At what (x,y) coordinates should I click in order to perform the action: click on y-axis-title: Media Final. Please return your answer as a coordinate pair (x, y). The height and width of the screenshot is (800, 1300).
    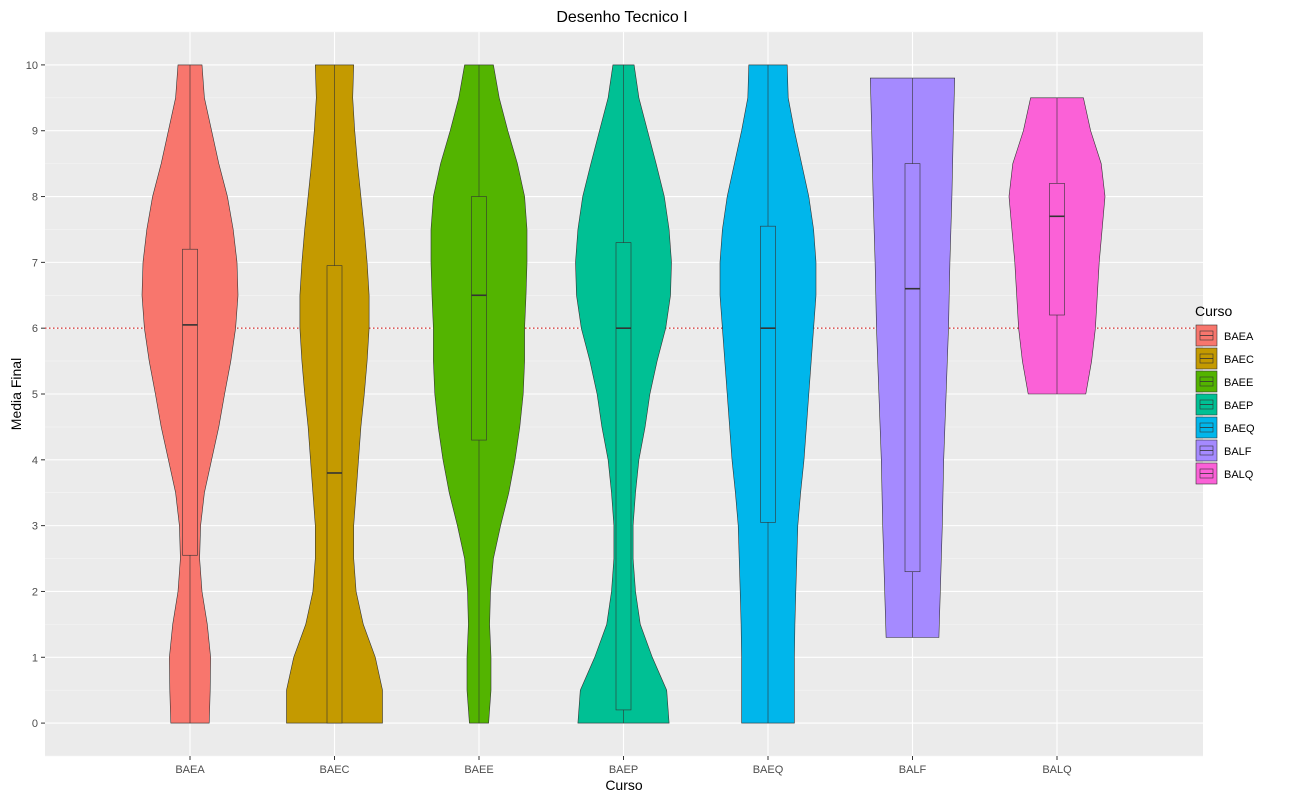
    Looking at the image, I should click on (16, 394).